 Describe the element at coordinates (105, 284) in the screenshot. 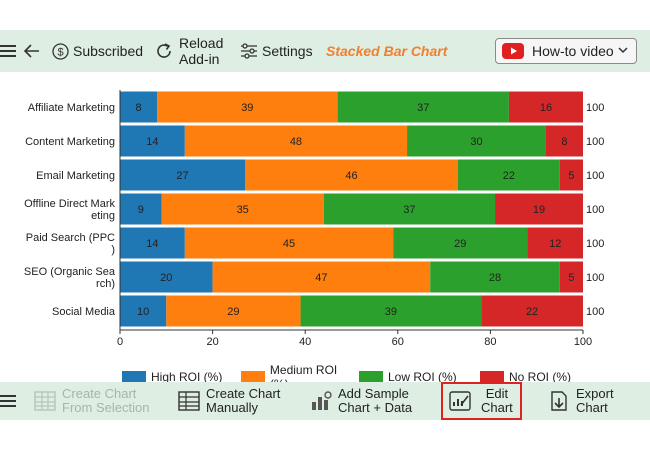

I see `category-label: rch)` at that location.